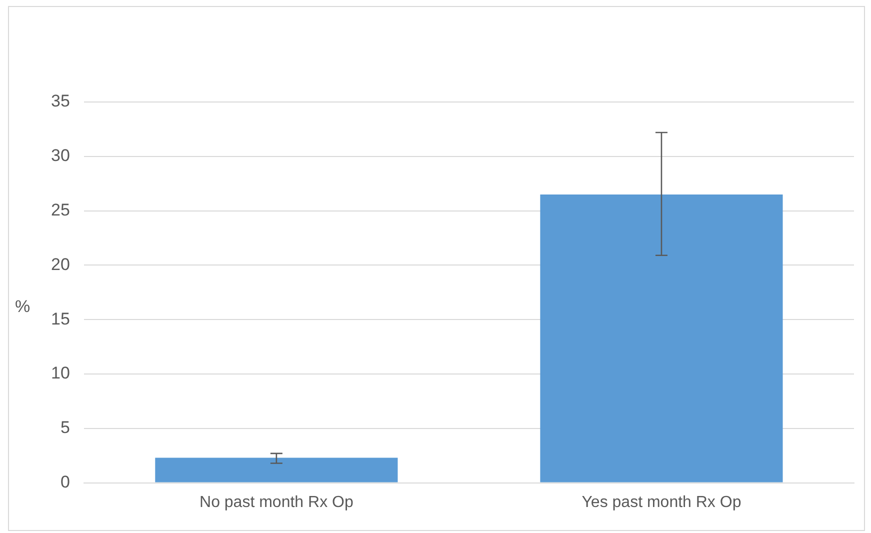 Image resolution: width=871 pixels, height=533 pixels. Describe the element at coordinates (60, 210) in the screenshot. I see `y-tick-label: 25` at that location.